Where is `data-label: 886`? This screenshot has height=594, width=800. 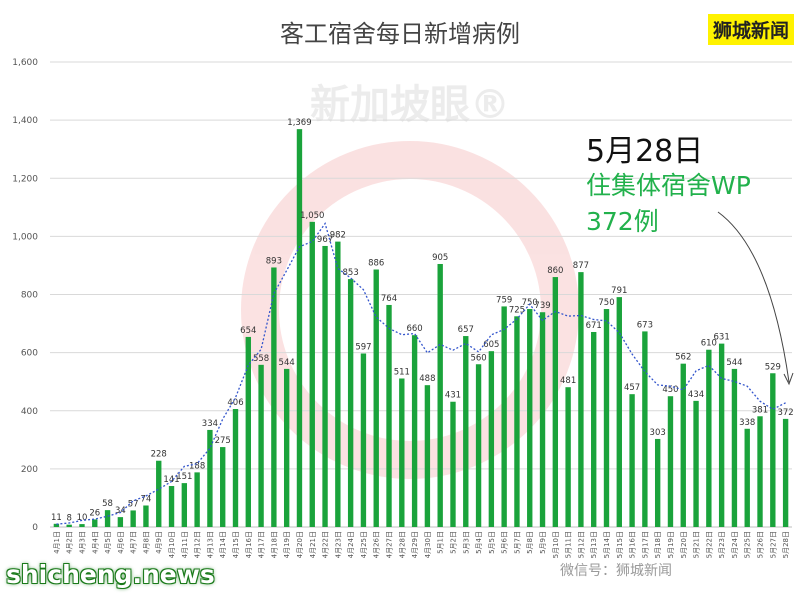
data-label: 886 is located at coordinates (376, 264).